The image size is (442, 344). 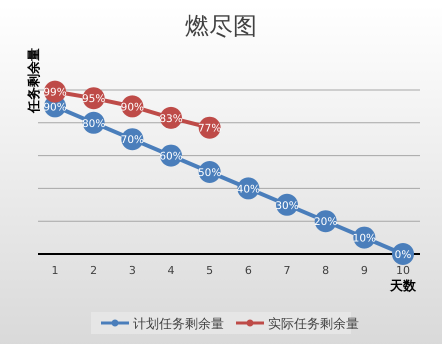 I want to click on data-label: 40%, so click(x=248, y=189).